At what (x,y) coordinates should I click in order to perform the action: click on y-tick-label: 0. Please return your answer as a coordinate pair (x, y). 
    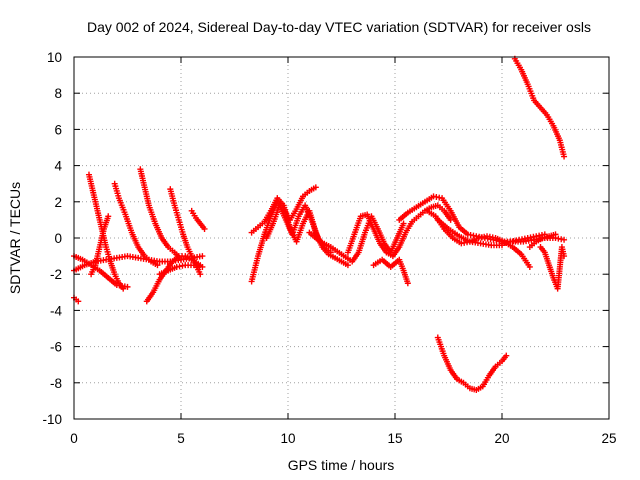
    Looking at the image, I should click on (58, 238).